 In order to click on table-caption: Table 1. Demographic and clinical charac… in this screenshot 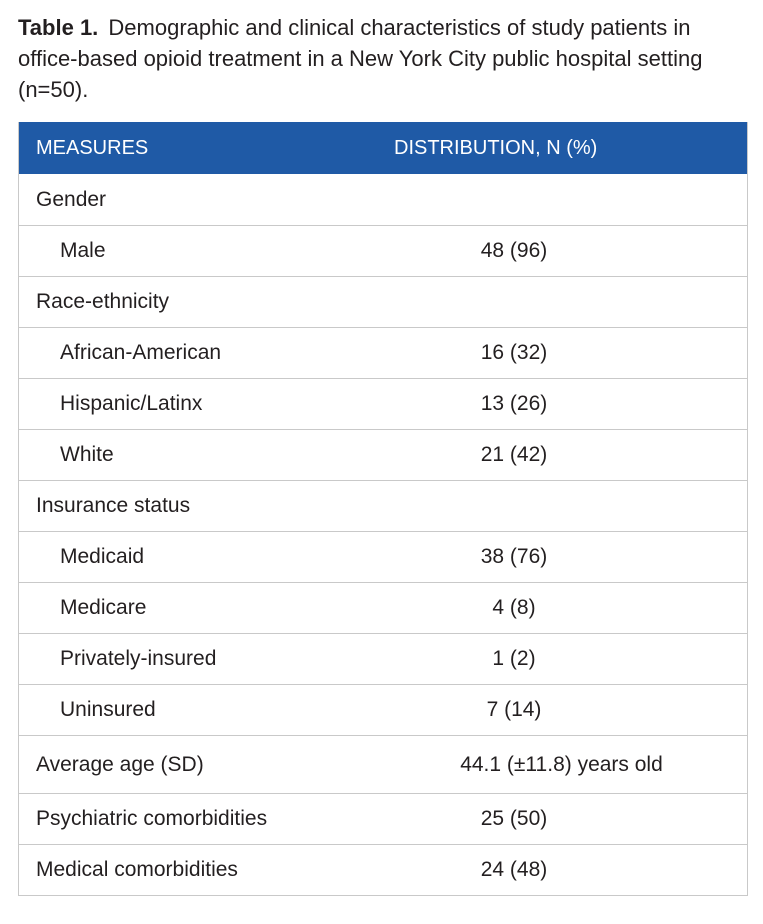, I will do `click(385, 58)`.